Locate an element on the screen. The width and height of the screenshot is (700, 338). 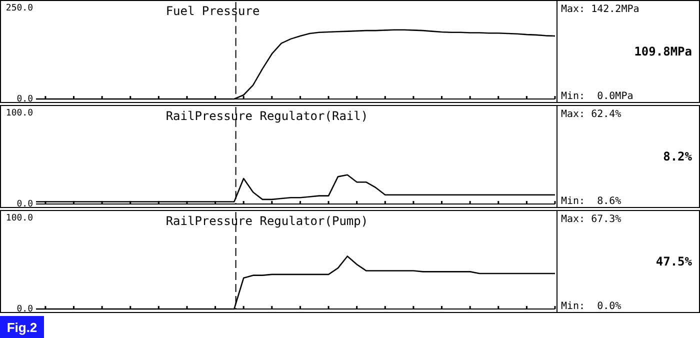
text: Min: 8.6% is located at coordinates (591, 201).